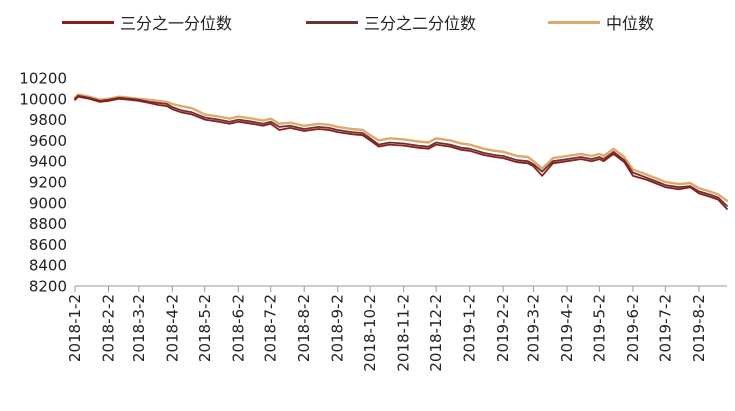 The image size is (735, 411). Describe the element at coordinates (176, 23) in the screenshot. I see `legend-label-lower-tercile: 三分之一分位数` at that location.